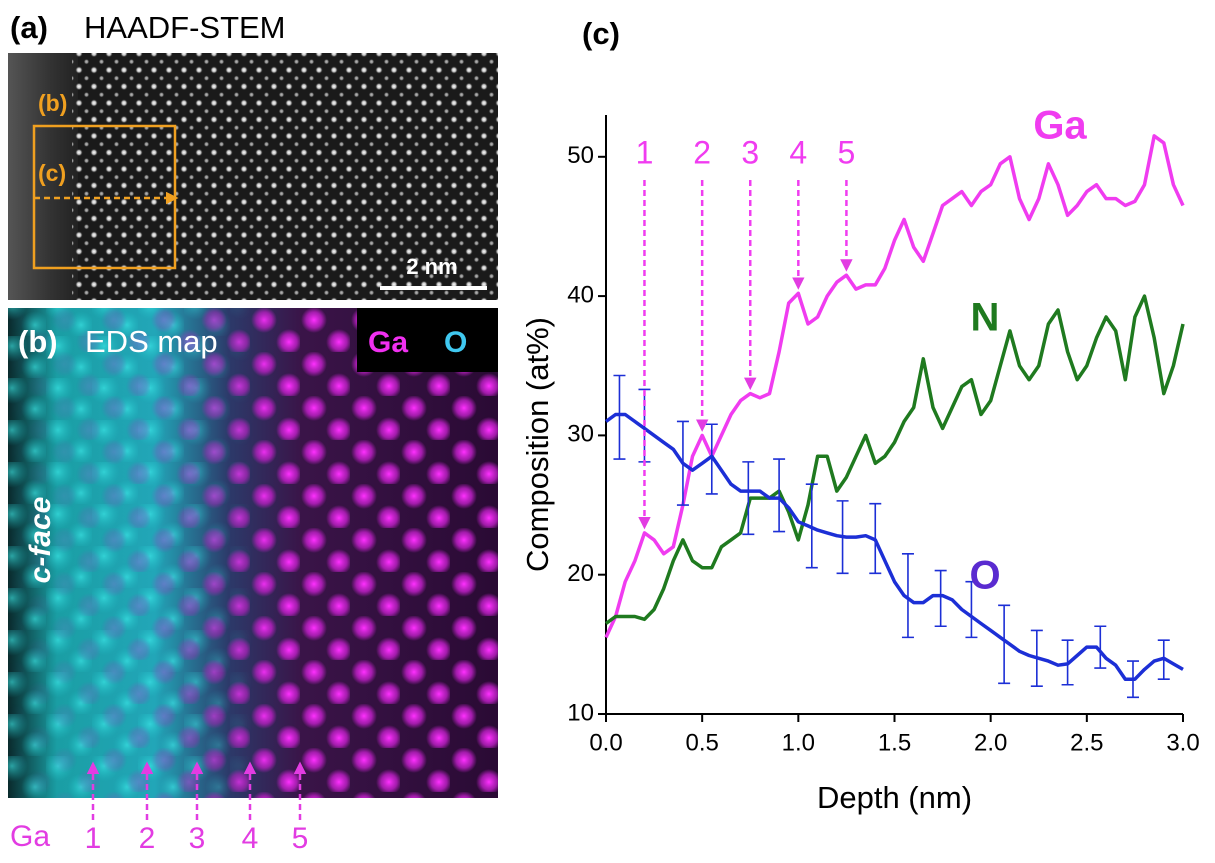 The image size is (1215, 863). What do you see at coordinates (580, 434) in the screenshot?
I see `y-tick-label: 30` at bounding box center [580, 434].